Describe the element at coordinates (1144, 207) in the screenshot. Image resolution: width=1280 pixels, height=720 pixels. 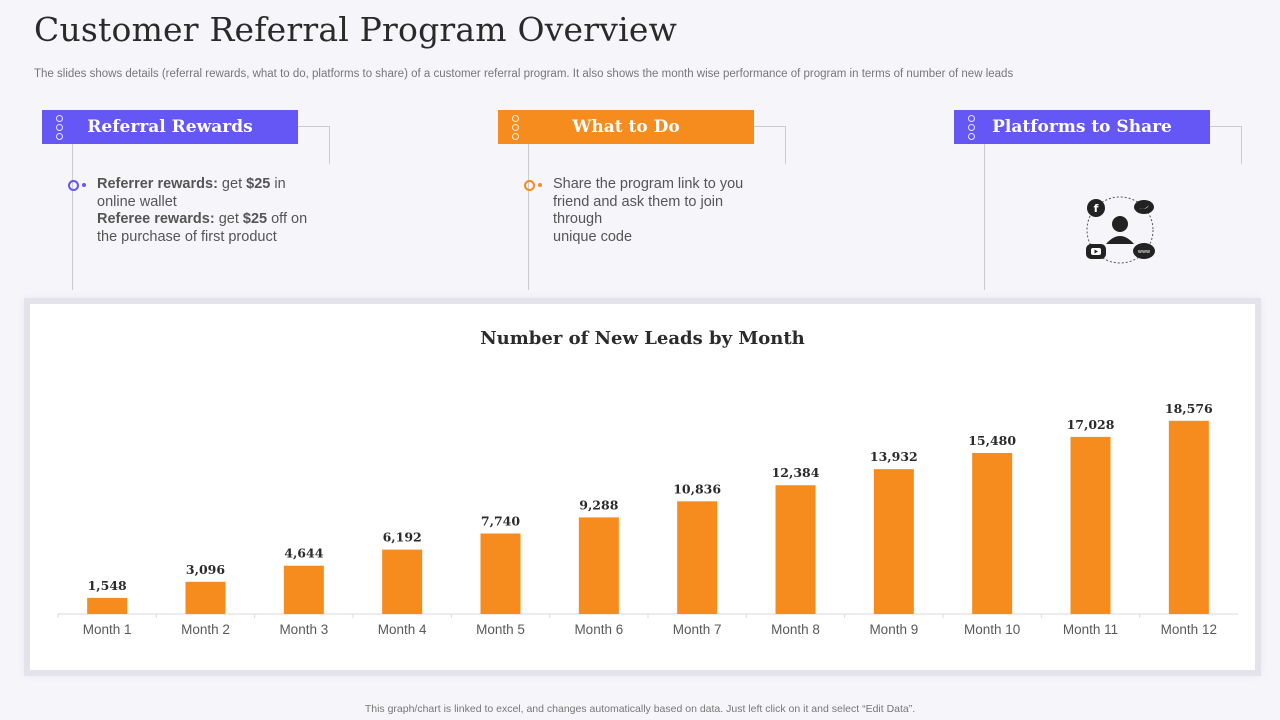
I see `twitter-icon` at that location.